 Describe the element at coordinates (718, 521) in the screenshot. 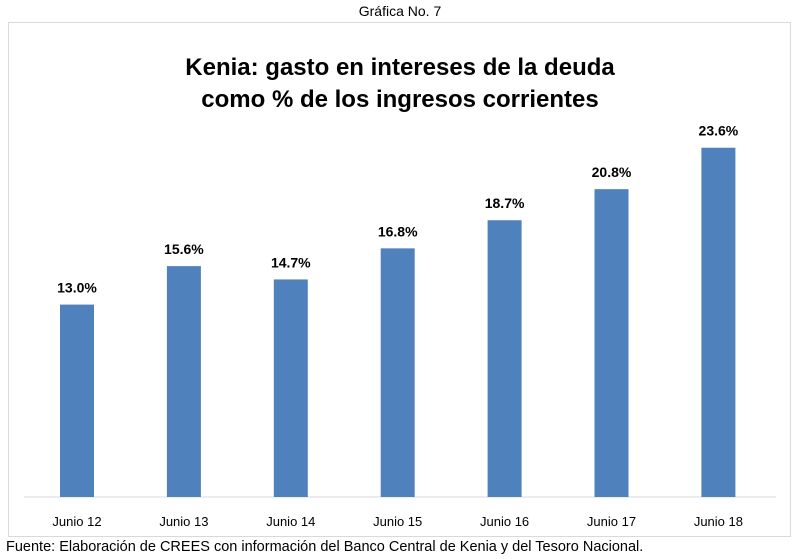

I see `x-tick-label: Junio 18` at that location.